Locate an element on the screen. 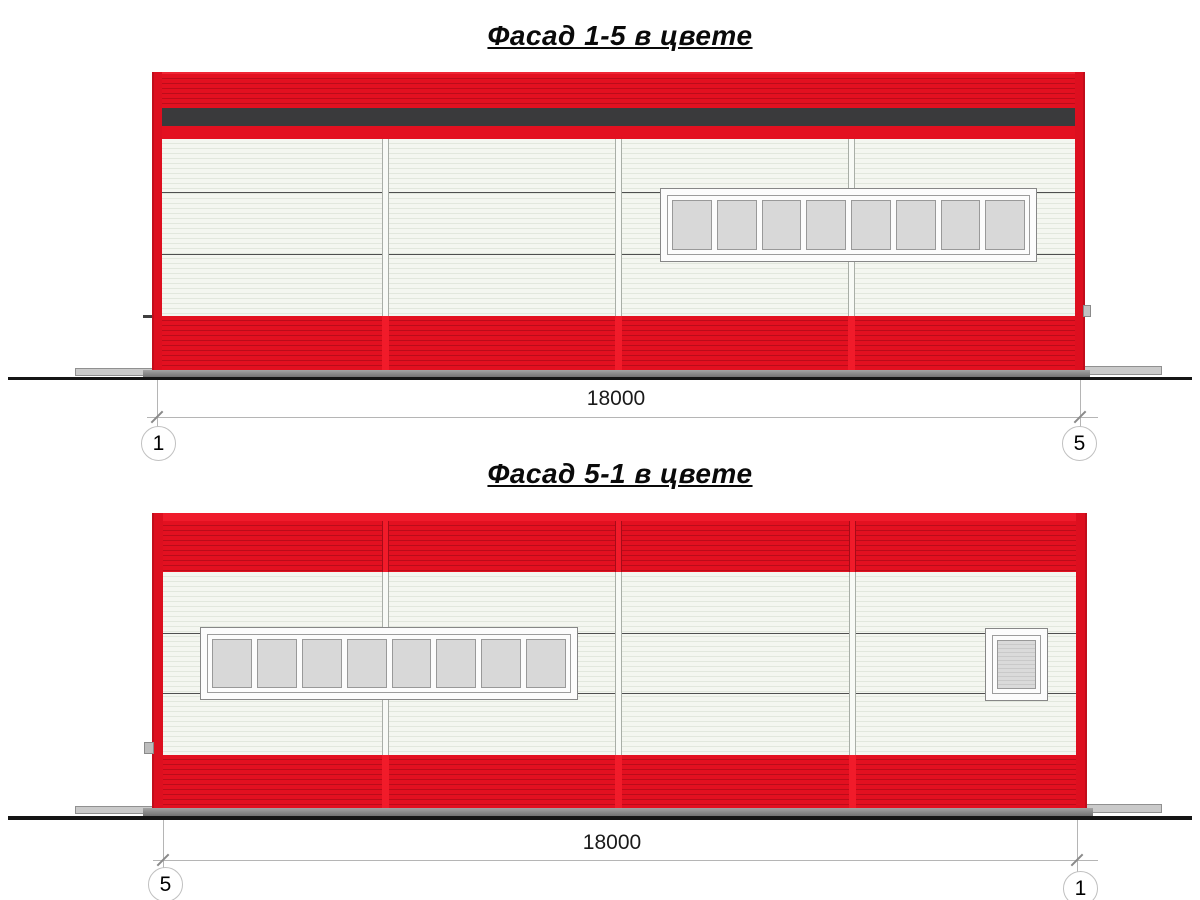  single-window is located at coordinates (1016, 664).